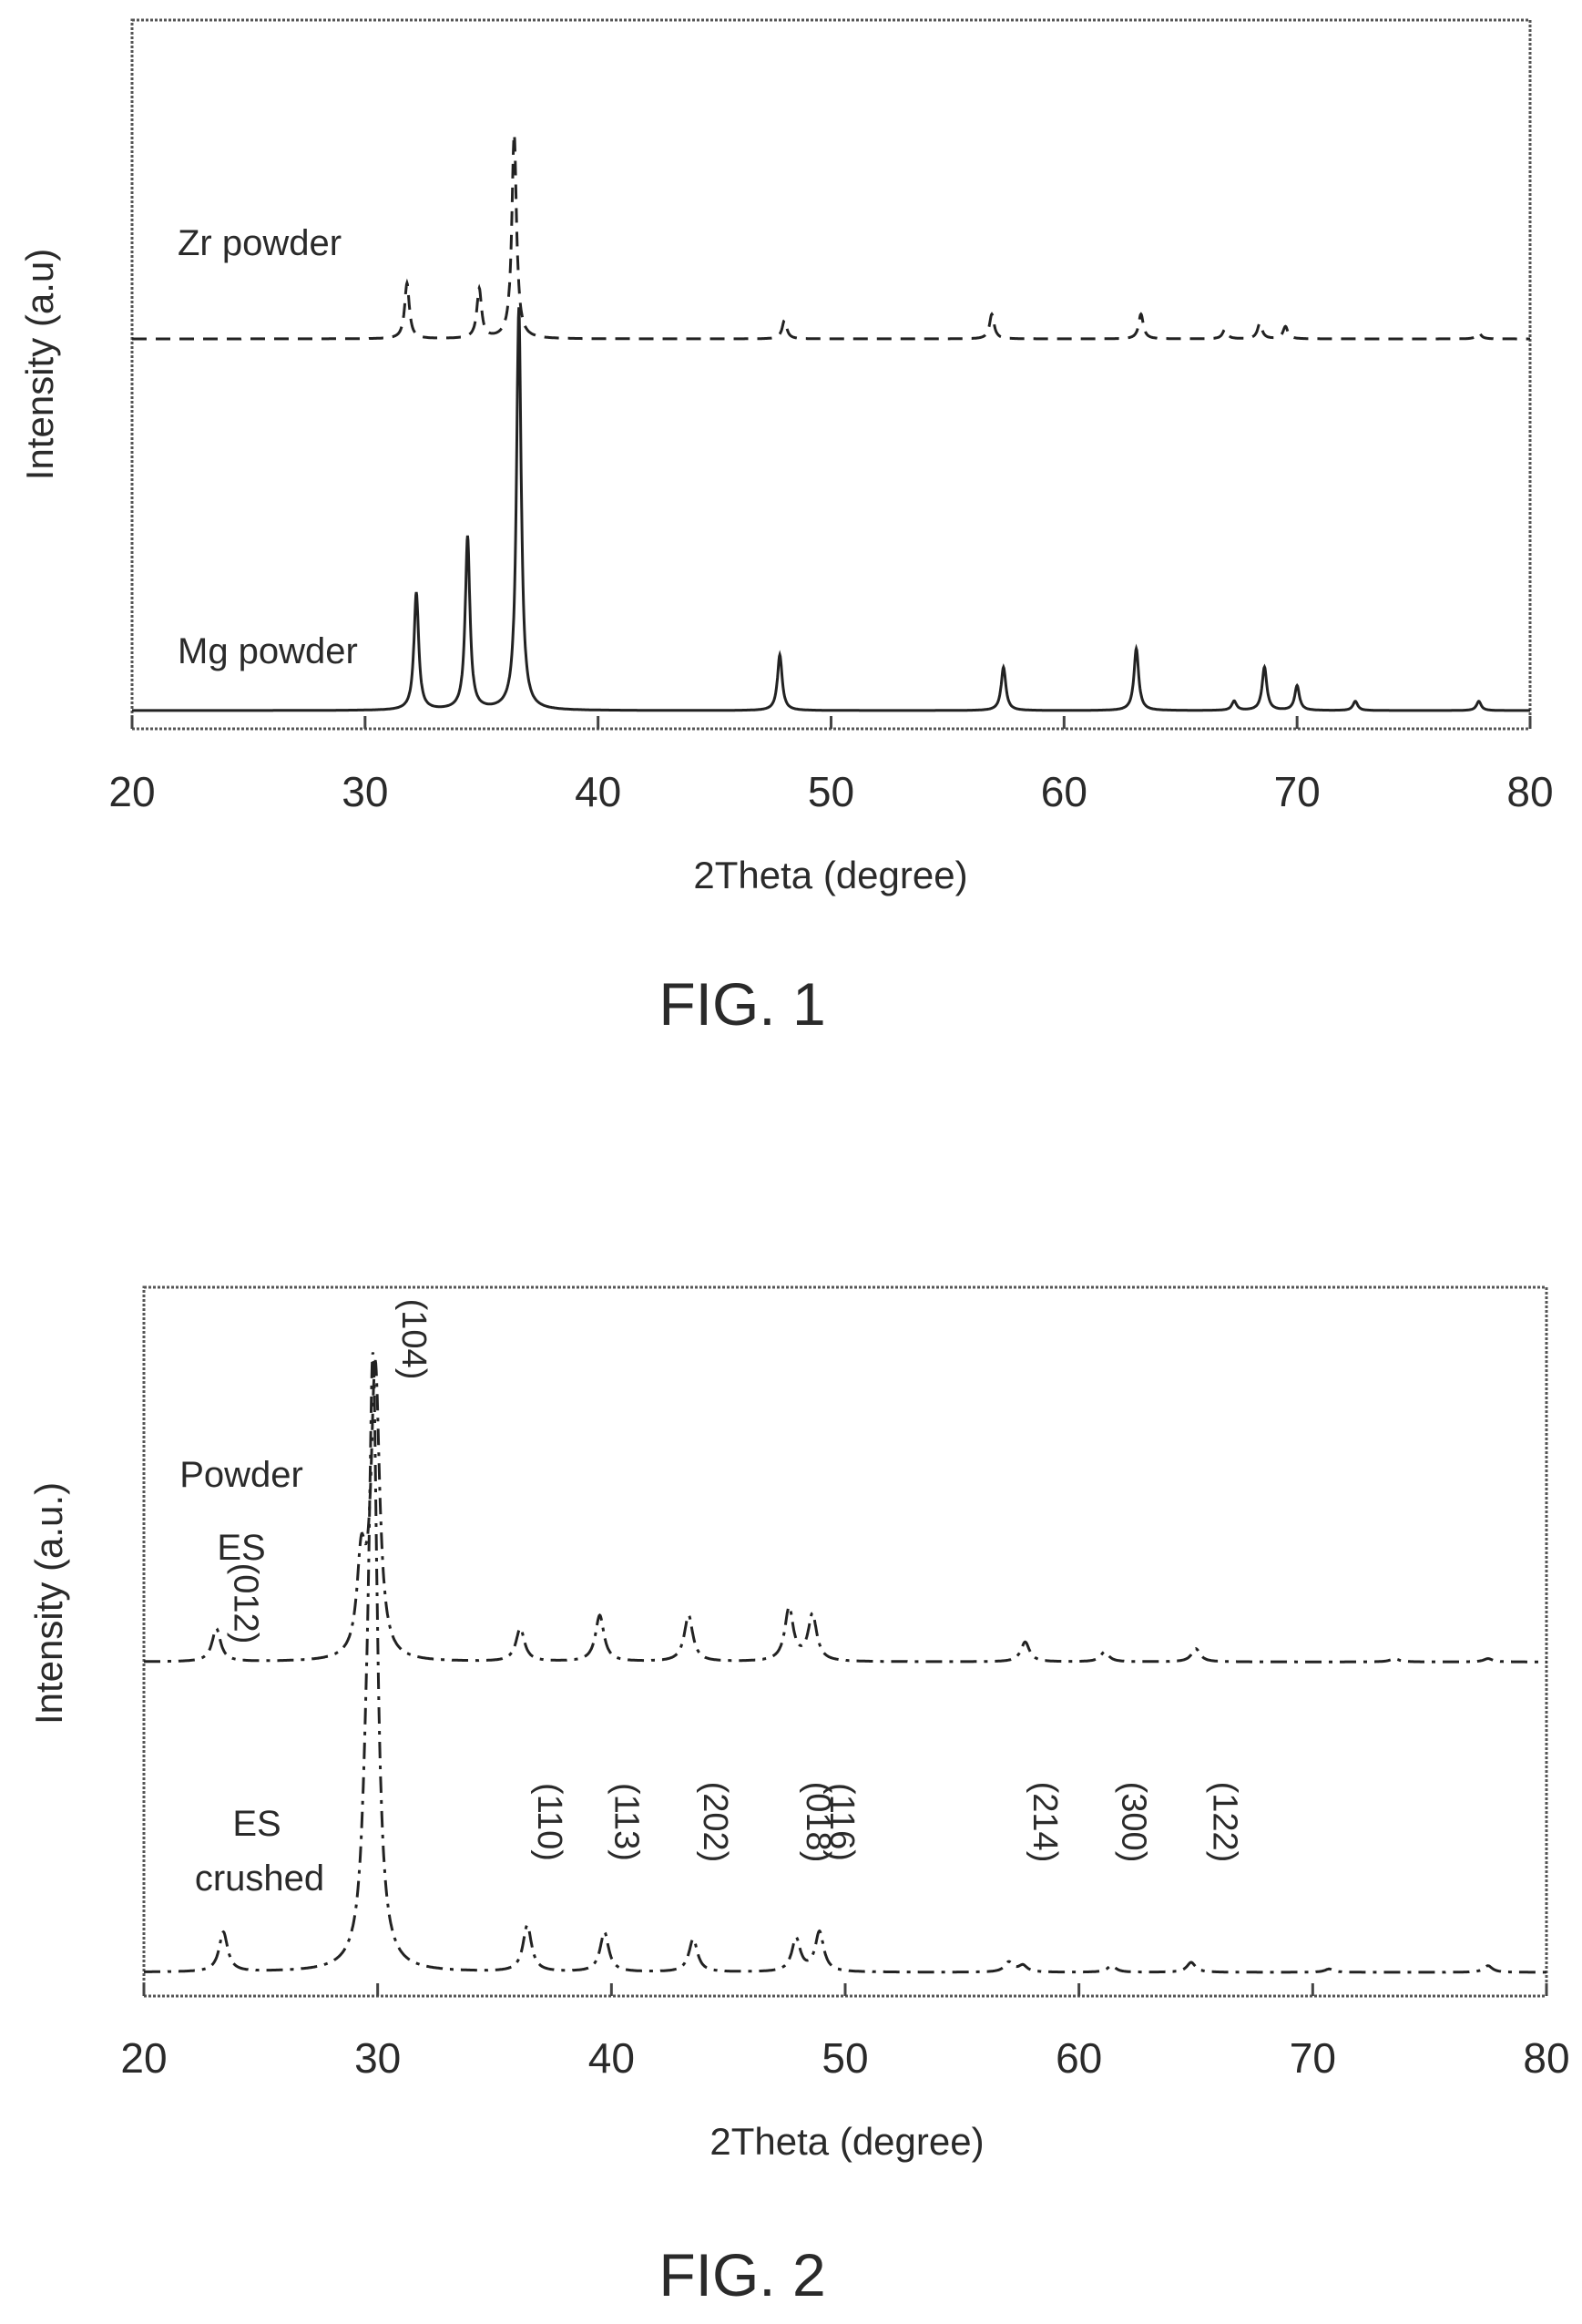 This screenshot has width=1582, height=2324. What do you see at coordinates (831, 766) in the screenshot?
I see `fig1-ticks: 20 30 40 50 60 70 80` at bounding box center [831, 766].